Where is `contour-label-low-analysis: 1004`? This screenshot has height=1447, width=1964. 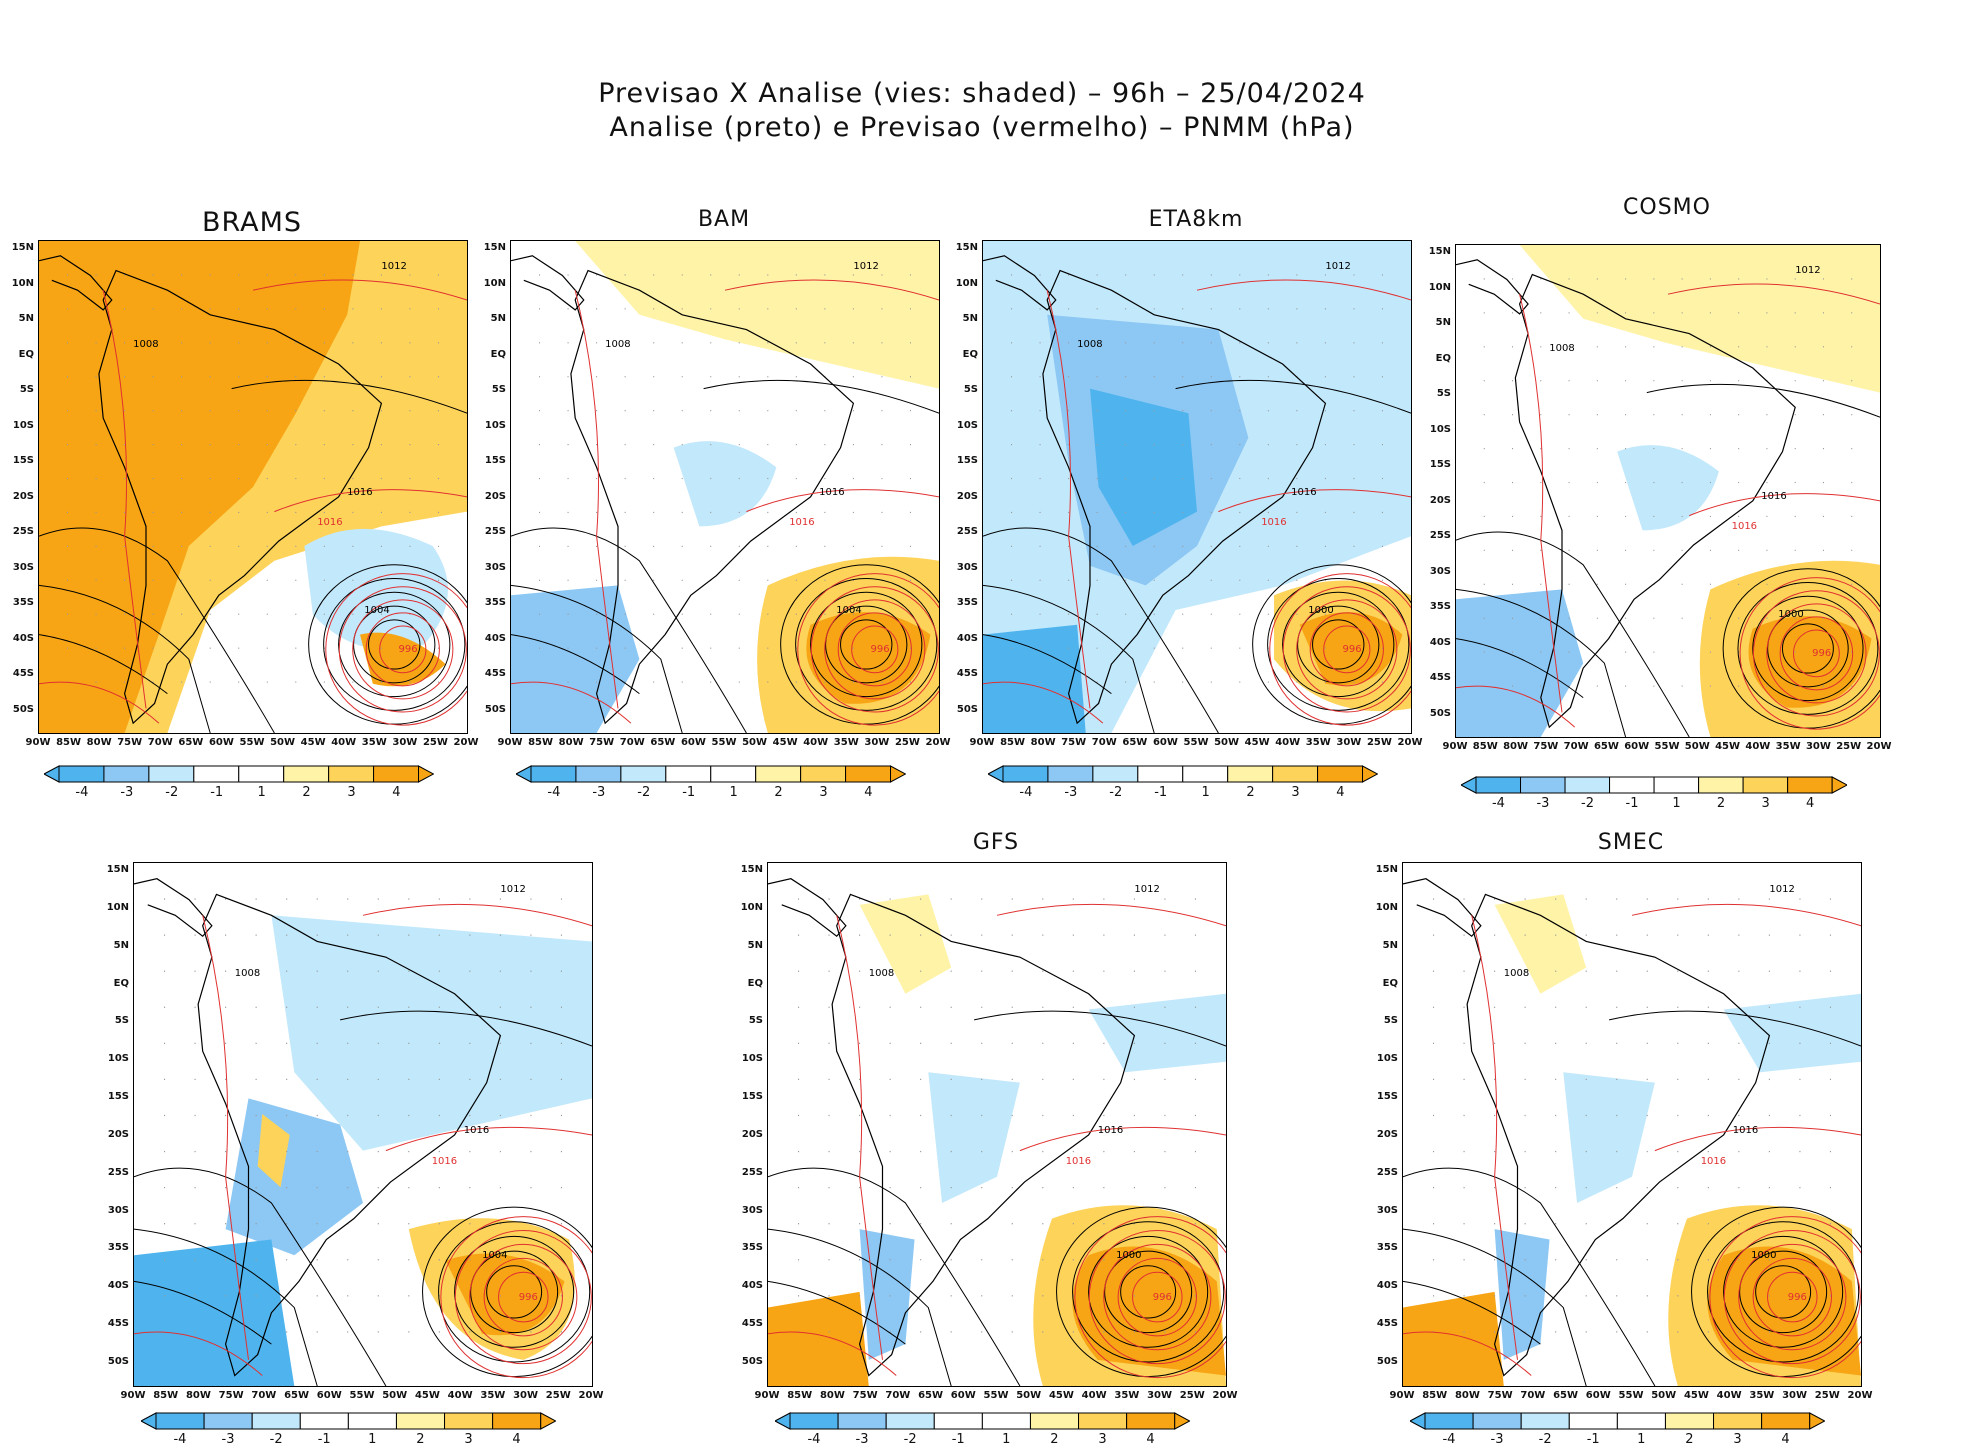
contour-label-low-analysis: 1004 is located at coordinates (495, 1256).